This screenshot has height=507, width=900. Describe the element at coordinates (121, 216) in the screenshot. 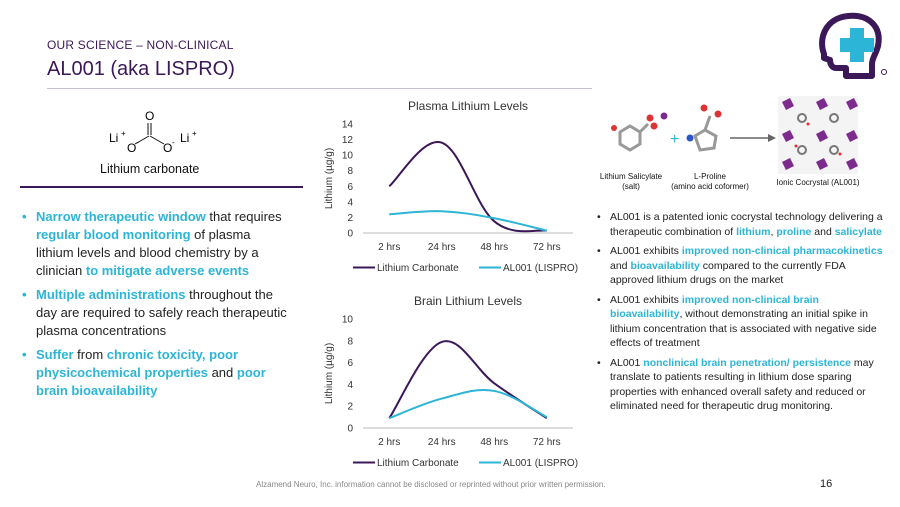

I see `bullet-highlight: Narrow therapeutic window` at that location.